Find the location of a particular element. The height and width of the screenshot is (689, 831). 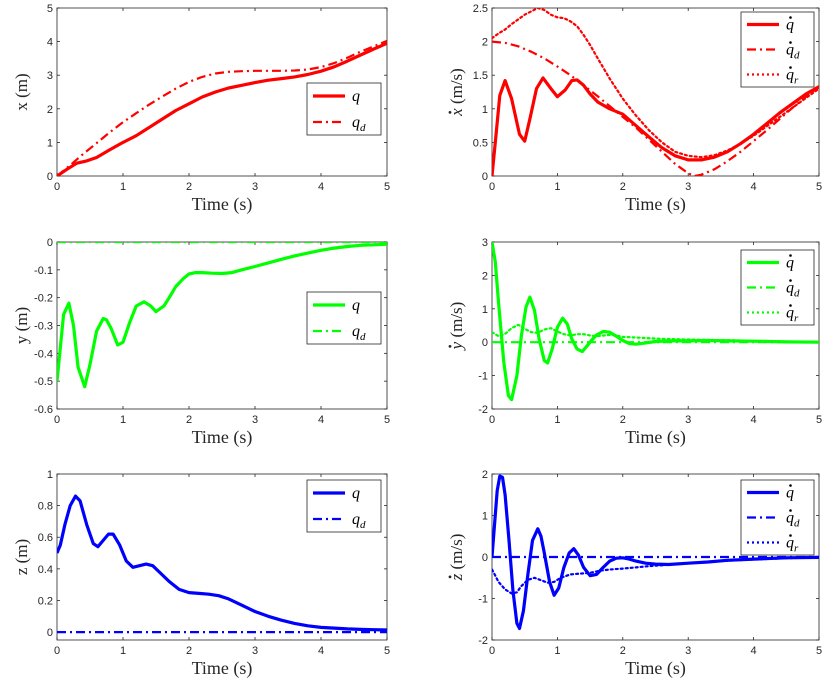

y-tick-label: 0.6 is located at coordinates (45, 538).